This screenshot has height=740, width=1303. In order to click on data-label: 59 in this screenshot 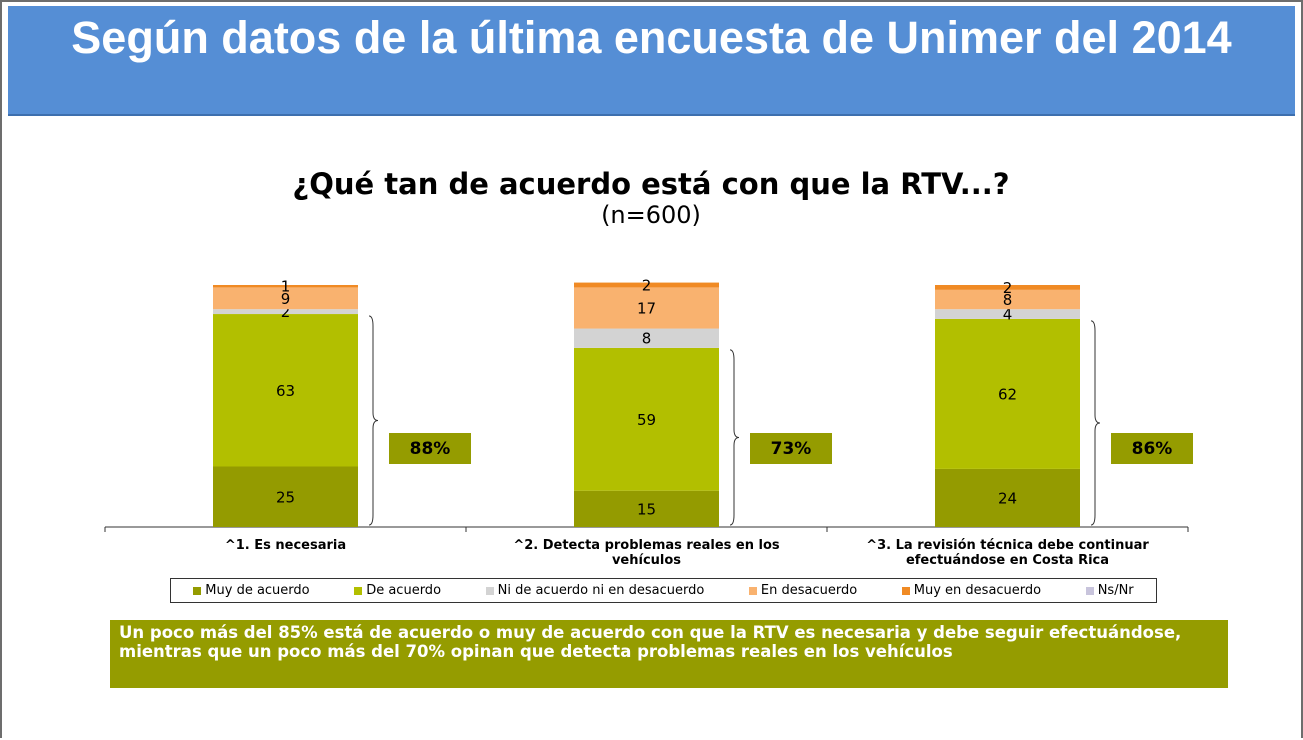, I will do `click(646, 420)`.